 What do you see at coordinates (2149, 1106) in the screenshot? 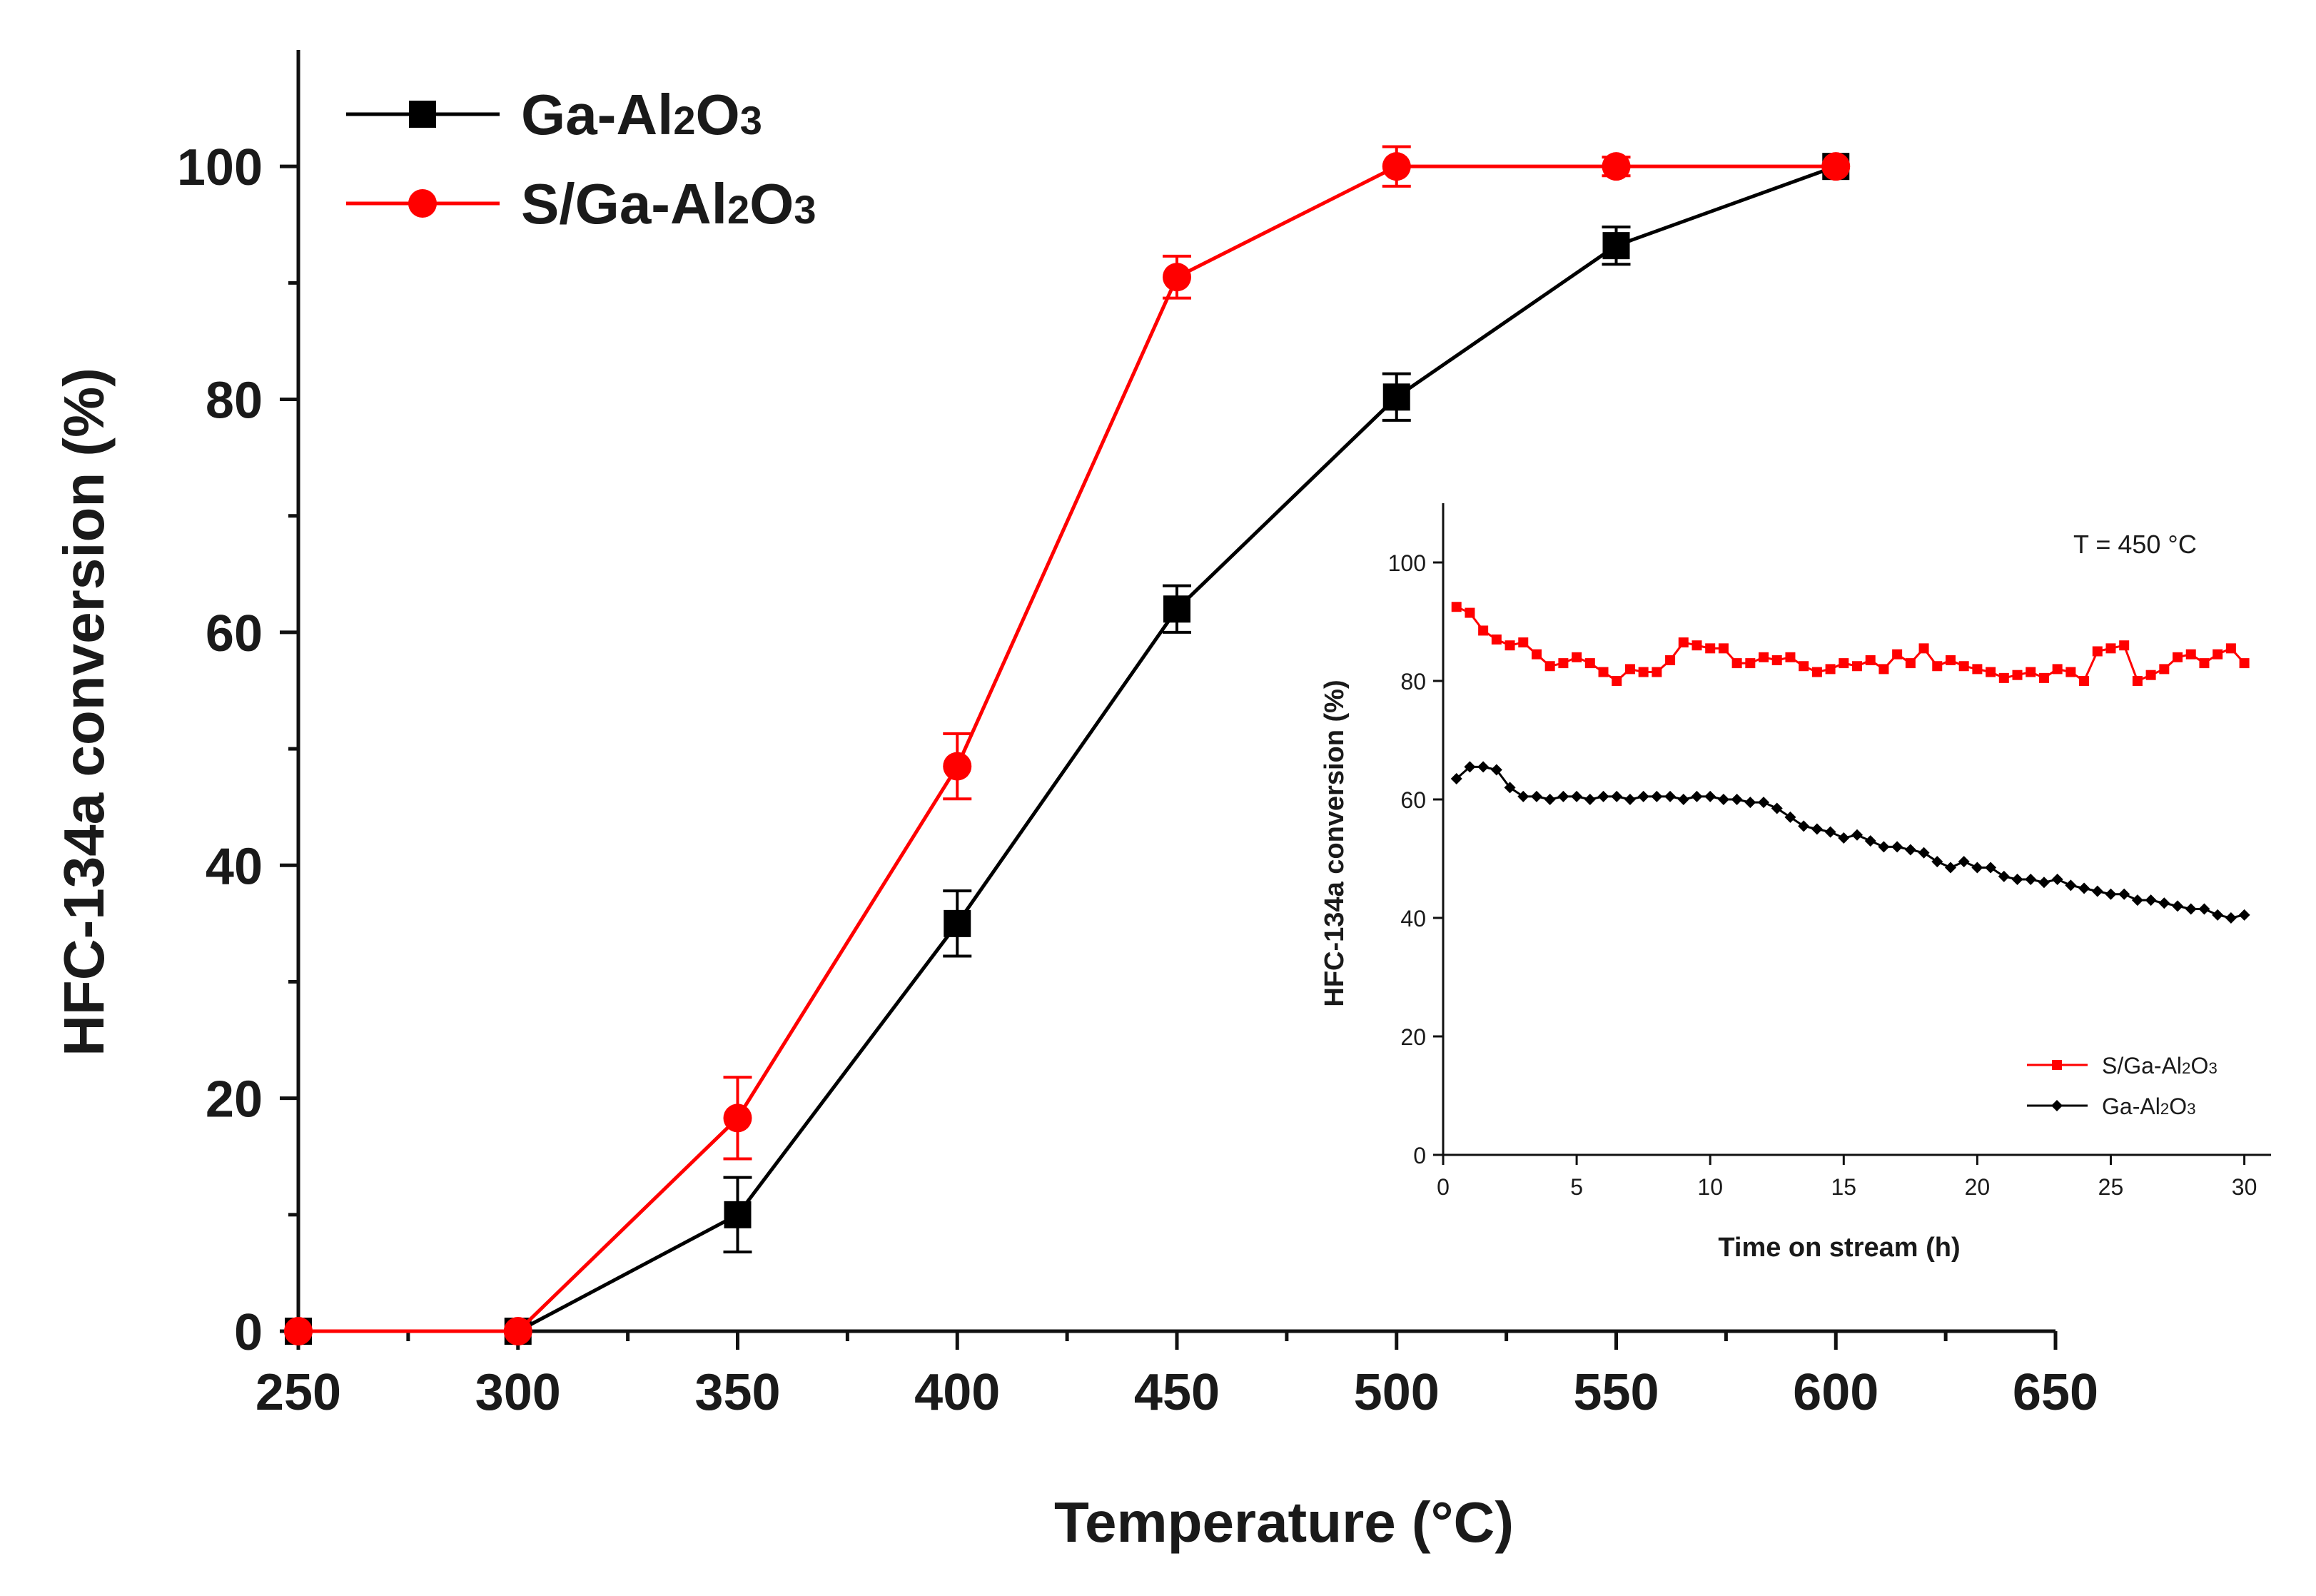
I see `inset-legend-label: Ga-Al2O3` at bounding box center [2149, 1106].